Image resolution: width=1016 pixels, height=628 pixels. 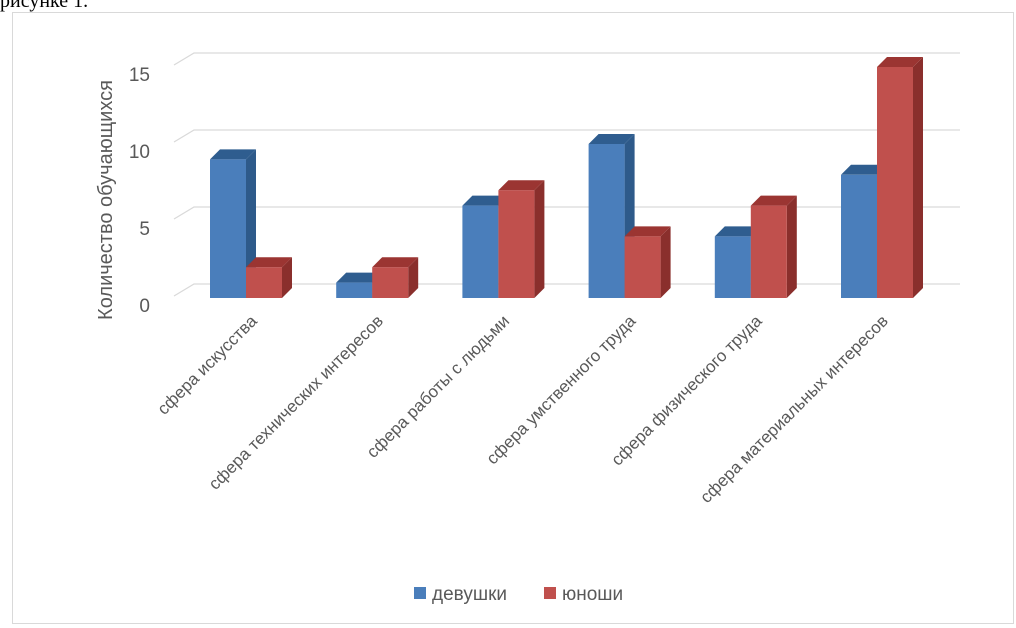 I want to click on x-category-label: сфера физического труда, so click(x=687, y=390).